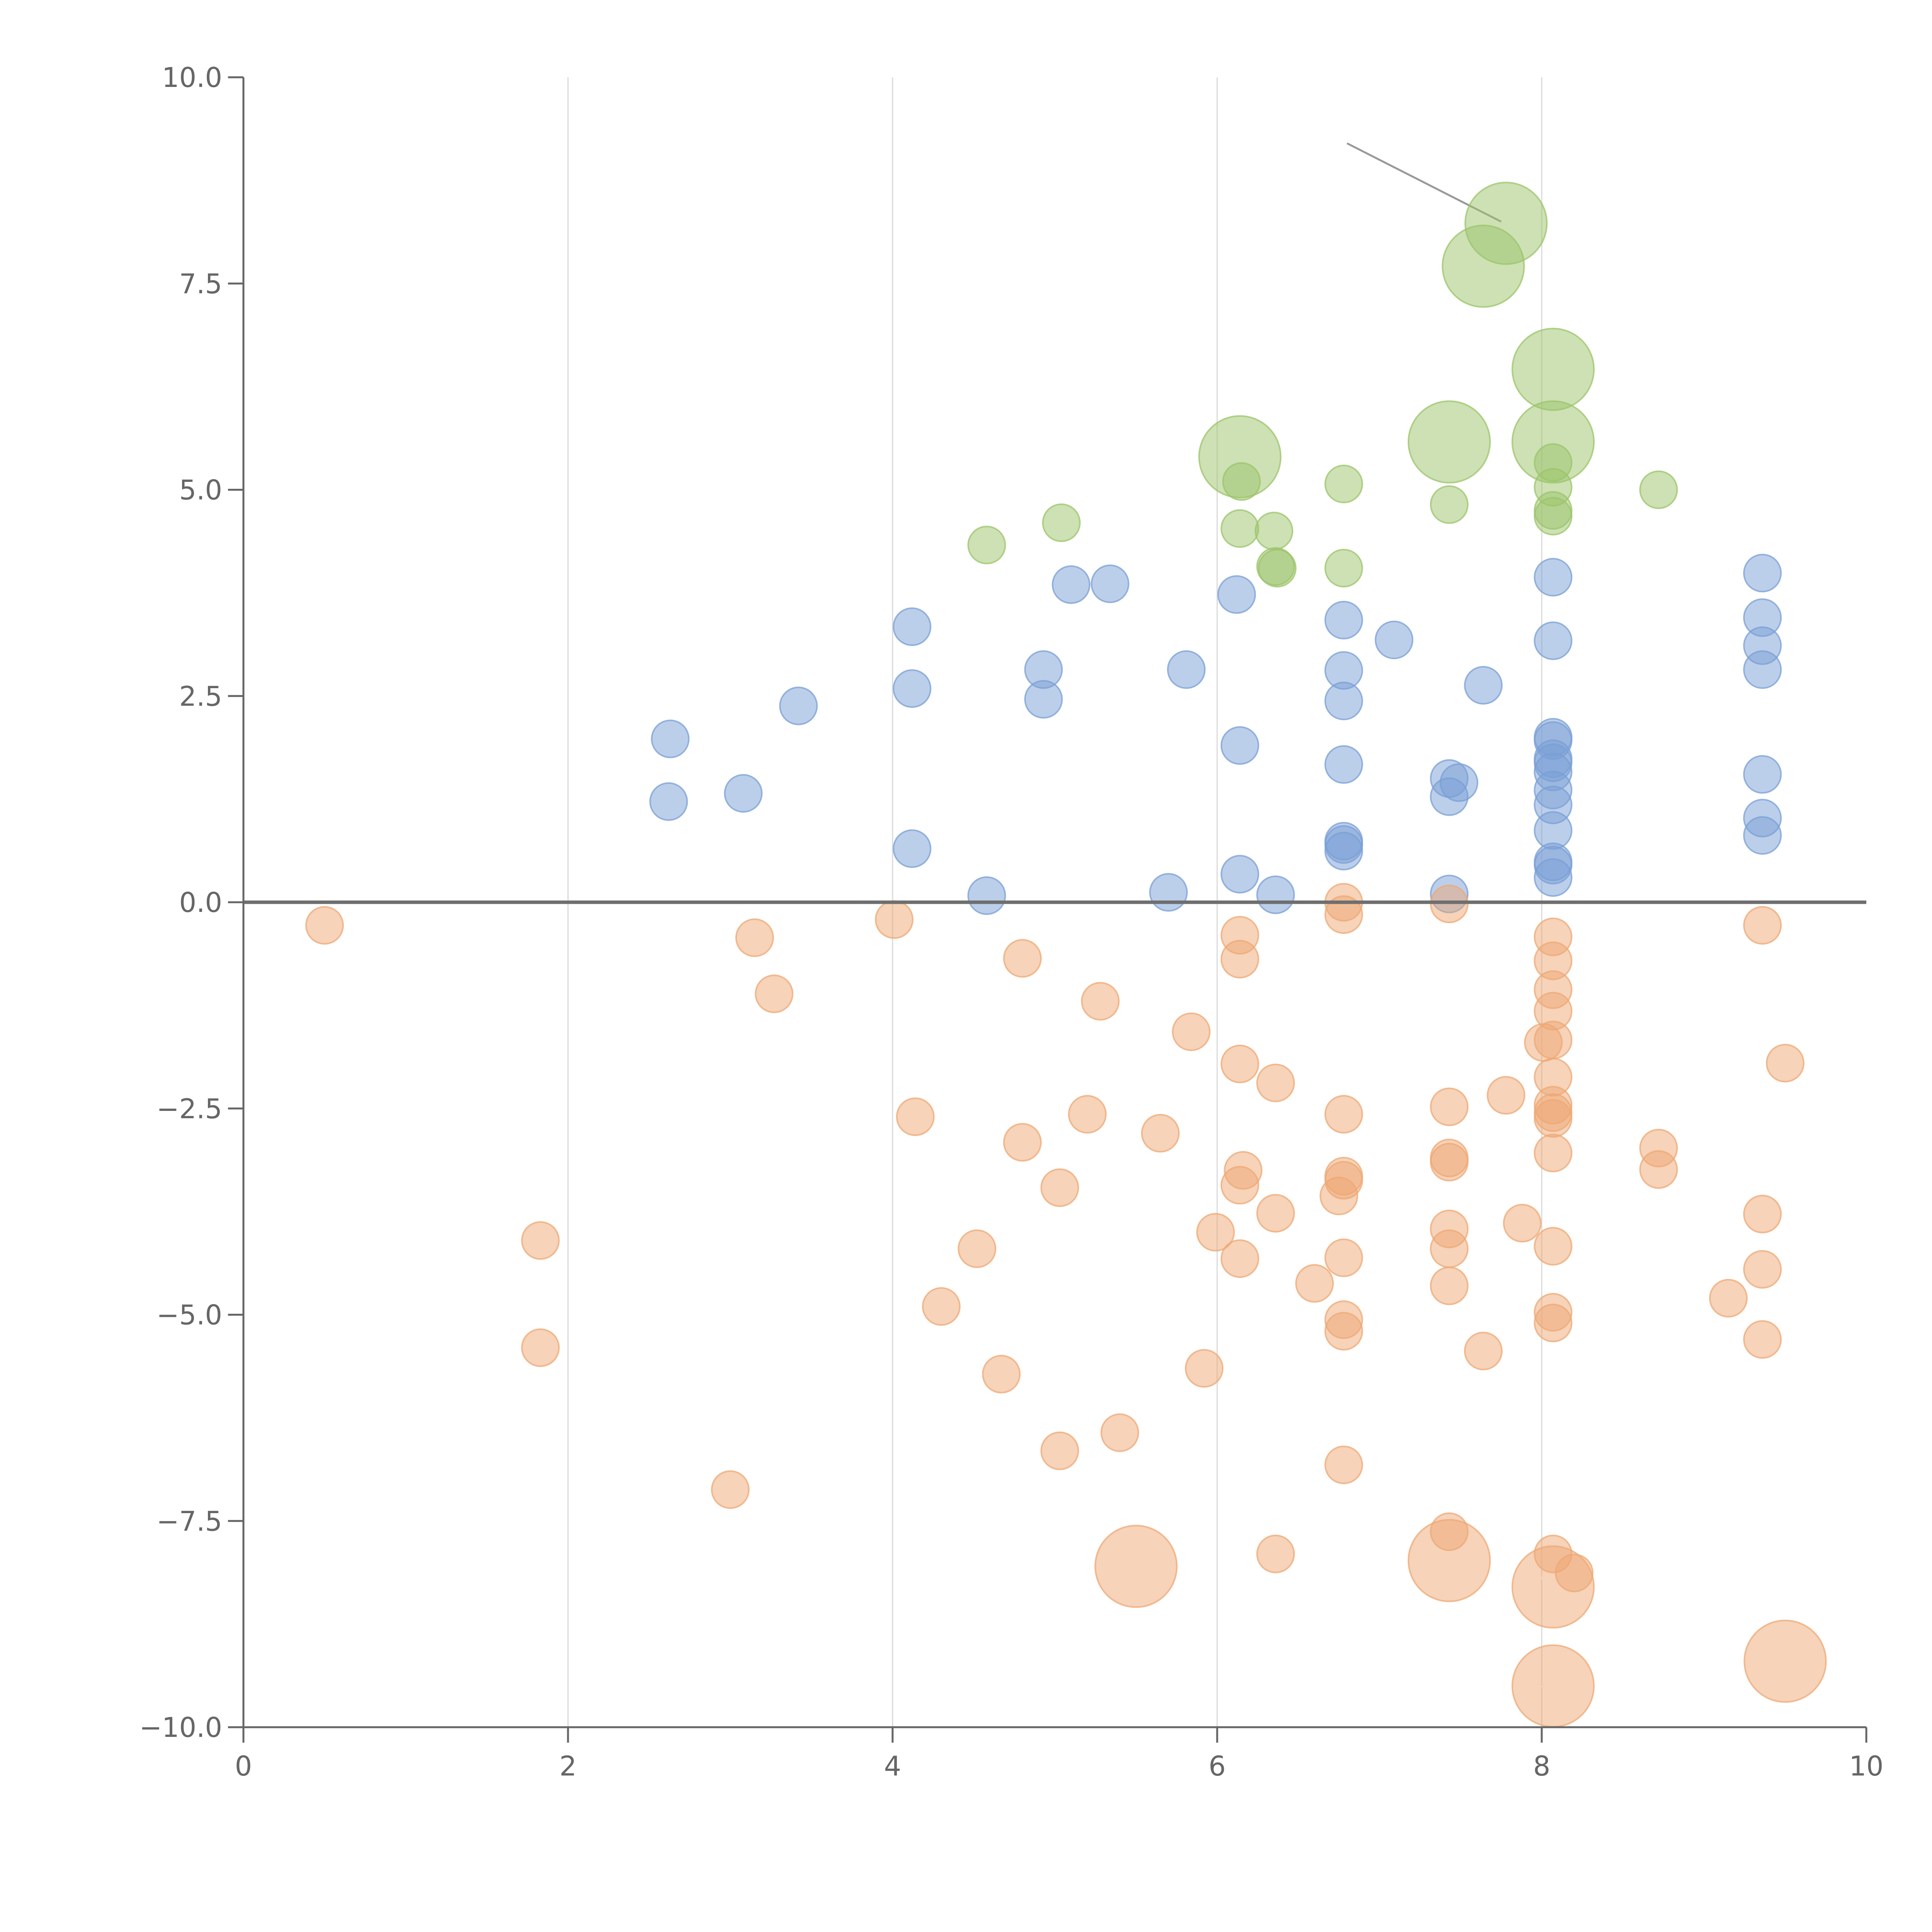  Describe the element at coordinates (200, 903) in the screenshot. I see `y-tick-label: 0.0` at that location.